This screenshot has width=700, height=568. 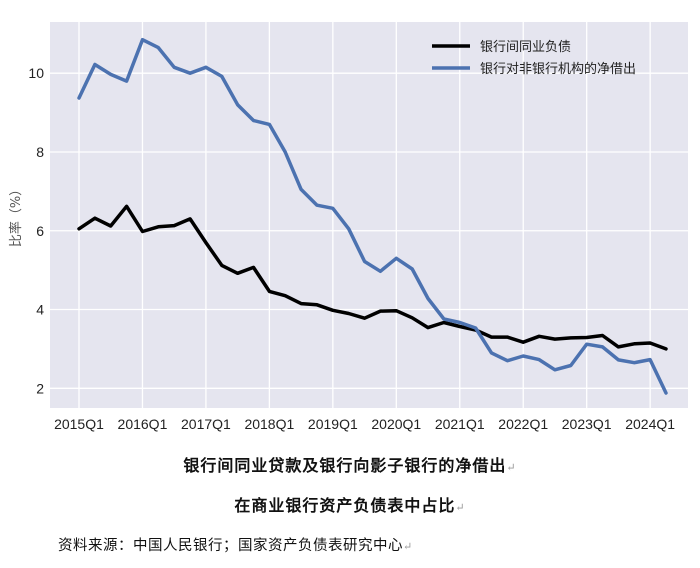 What do you see at coordinates (511, 467) in the screenshot?
I see `caption-return-mark: ↵` at bounding box center [511, 467].